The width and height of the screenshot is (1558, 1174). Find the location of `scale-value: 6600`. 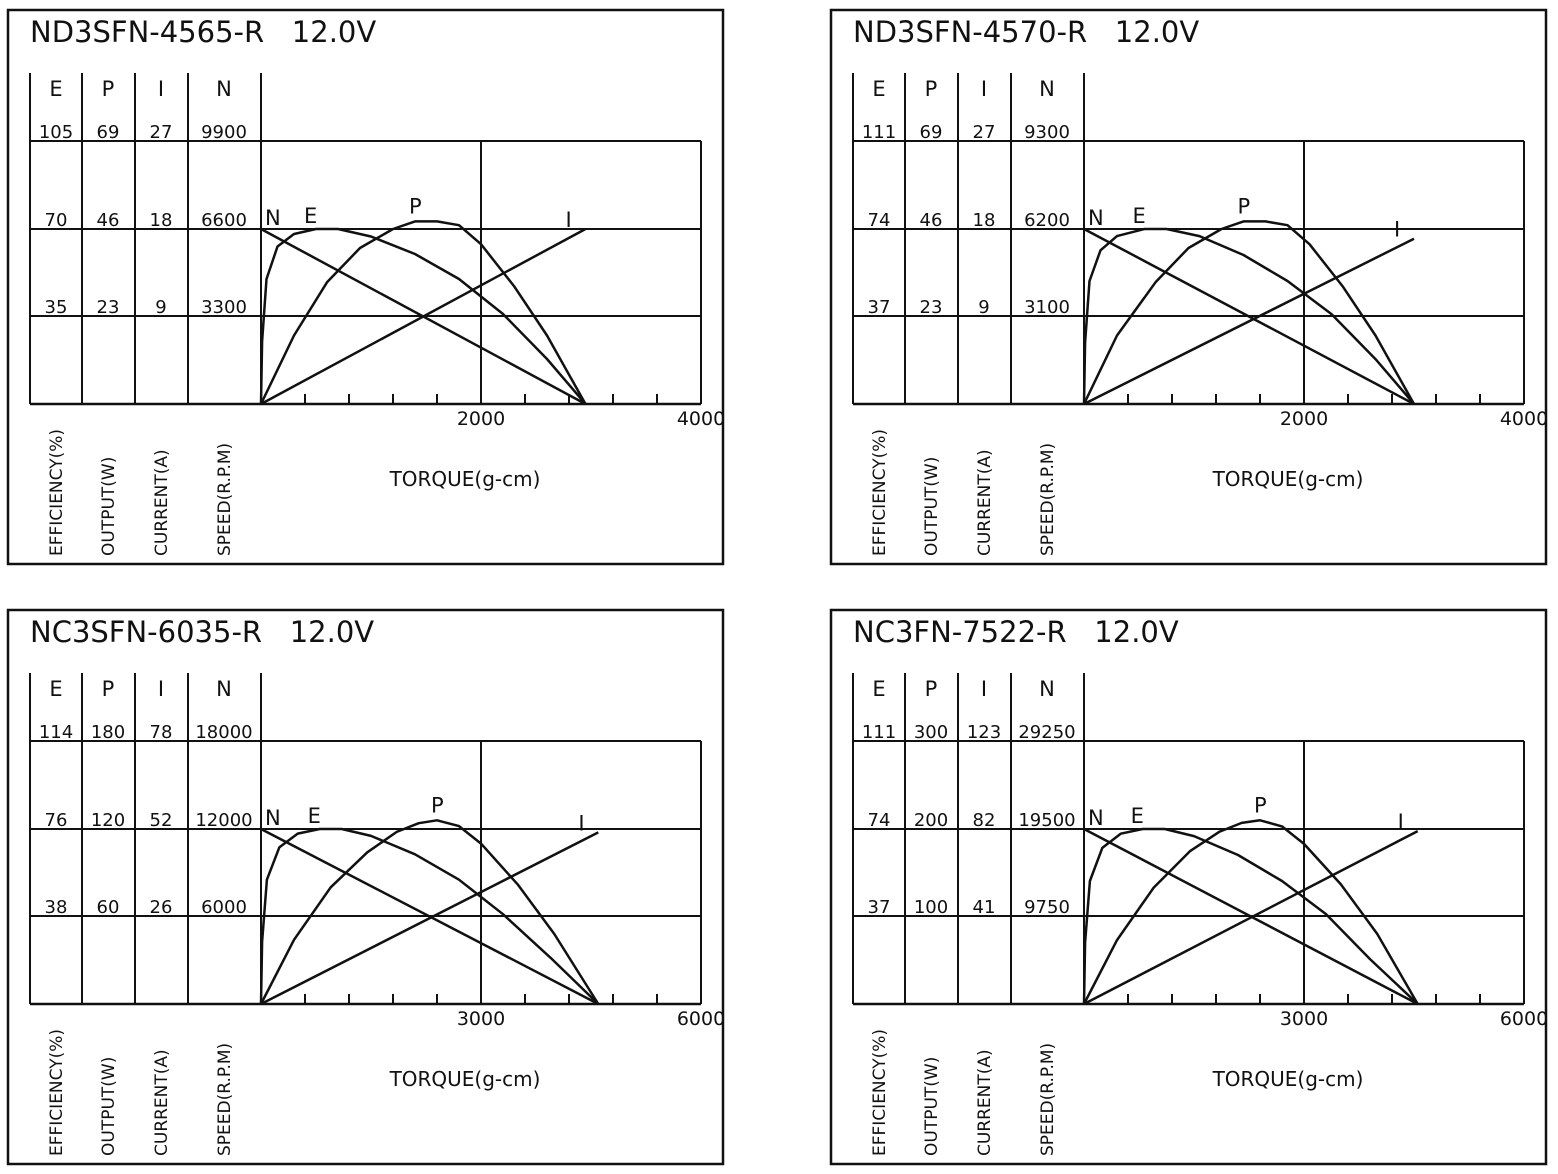

scale-value: 6600 is located at coordinates (224, 220).